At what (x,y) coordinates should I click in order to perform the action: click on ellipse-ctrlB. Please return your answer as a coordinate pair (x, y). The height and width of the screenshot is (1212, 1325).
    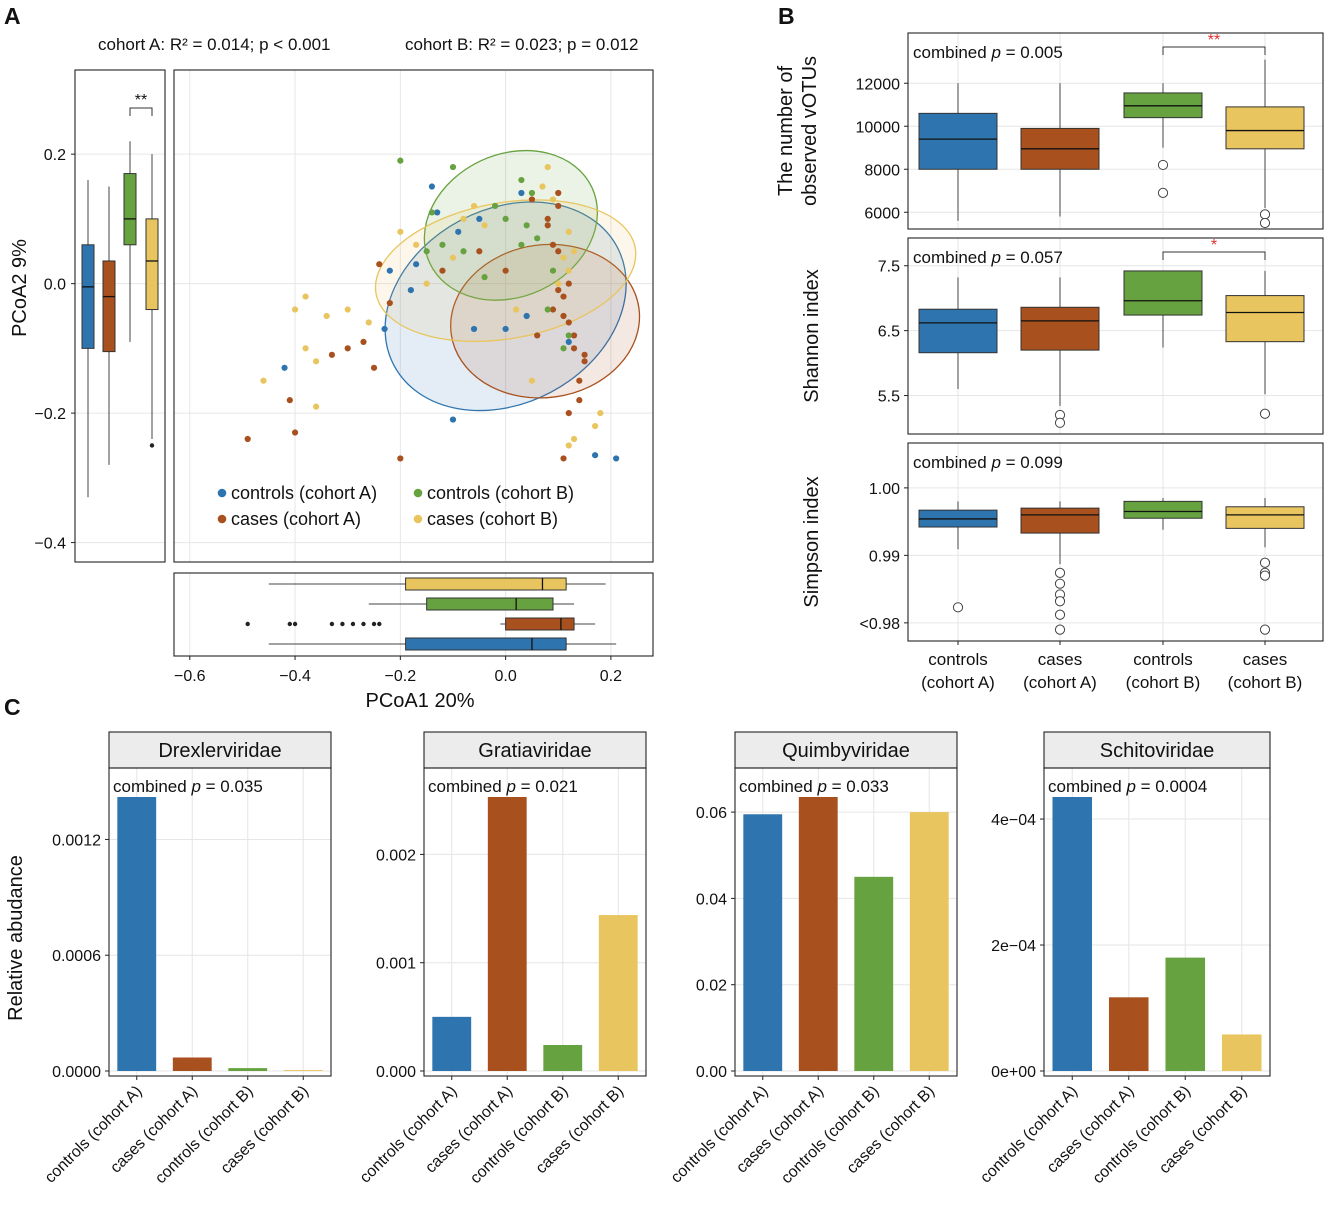
    Looking at the image, I should click on (511, 225).